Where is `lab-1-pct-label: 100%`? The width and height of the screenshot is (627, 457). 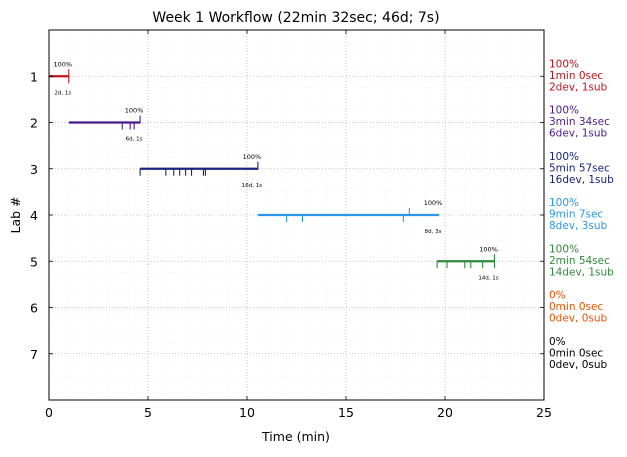
lab-1-pct-label: 100% is located at coordinates (63, 64).